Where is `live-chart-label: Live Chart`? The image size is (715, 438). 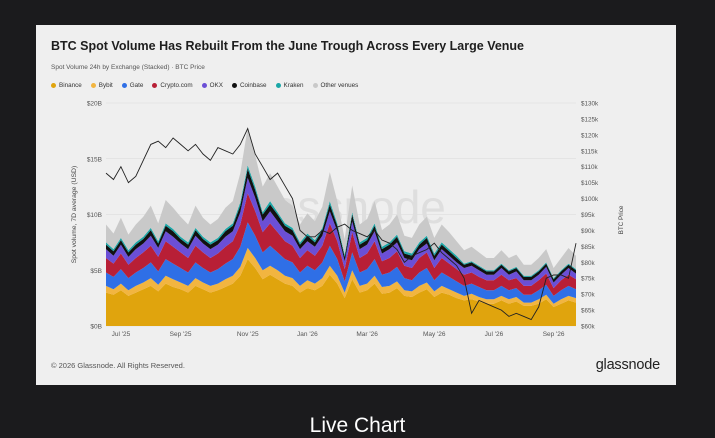 live-chart-label: Live Chart is located at coordinates (357, 425).